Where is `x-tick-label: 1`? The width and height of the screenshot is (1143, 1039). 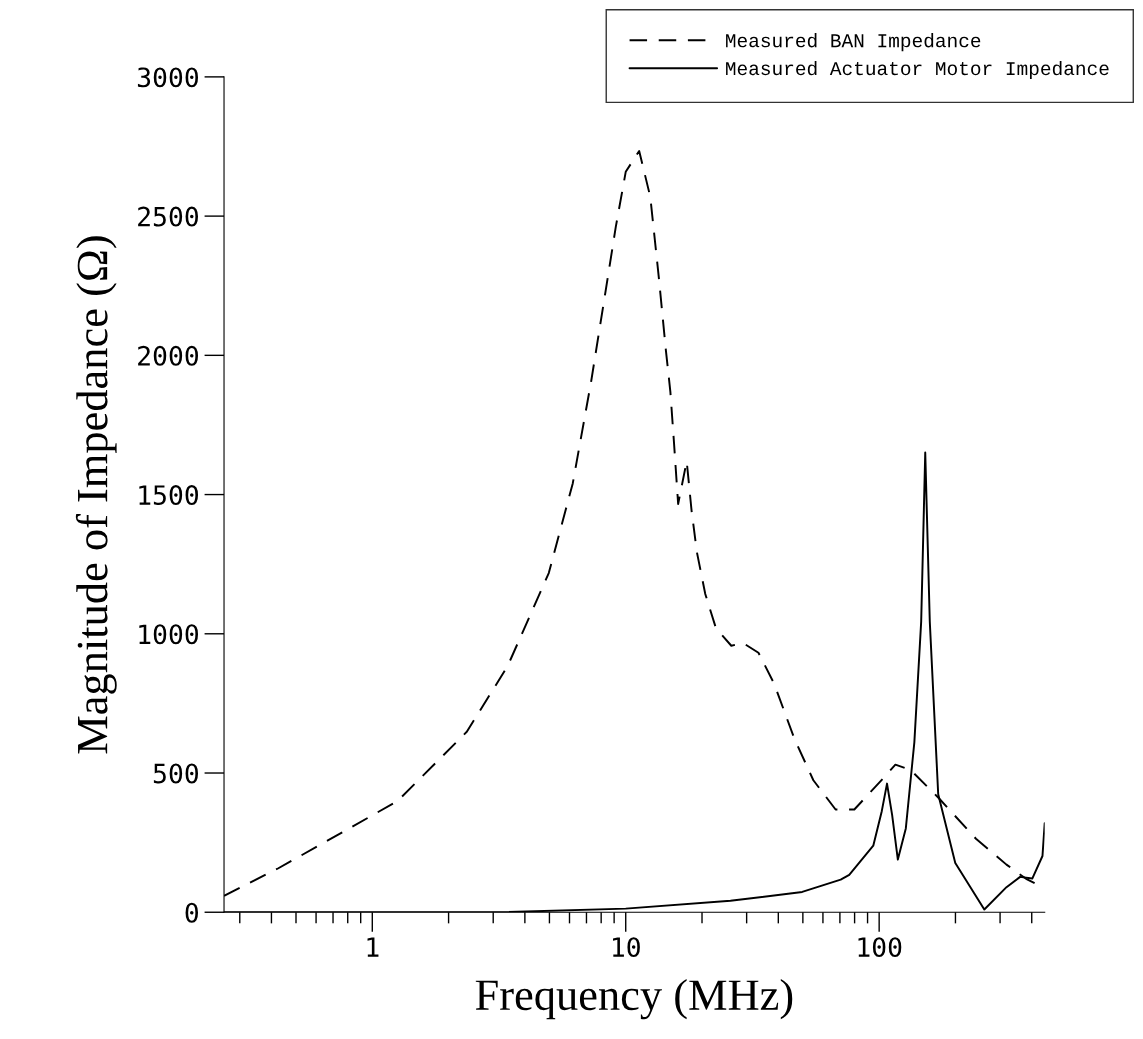
x-tick-label: 1 is located at coordinates (373, 947).